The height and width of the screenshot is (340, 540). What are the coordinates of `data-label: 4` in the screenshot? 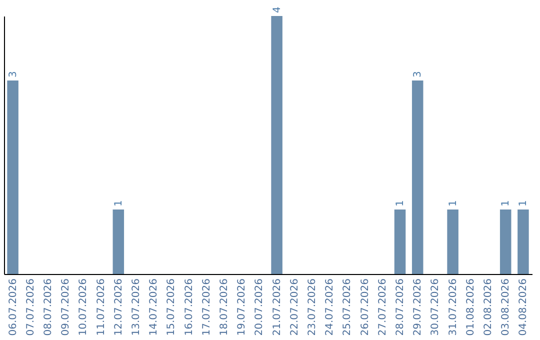 It's located at (277, 9).